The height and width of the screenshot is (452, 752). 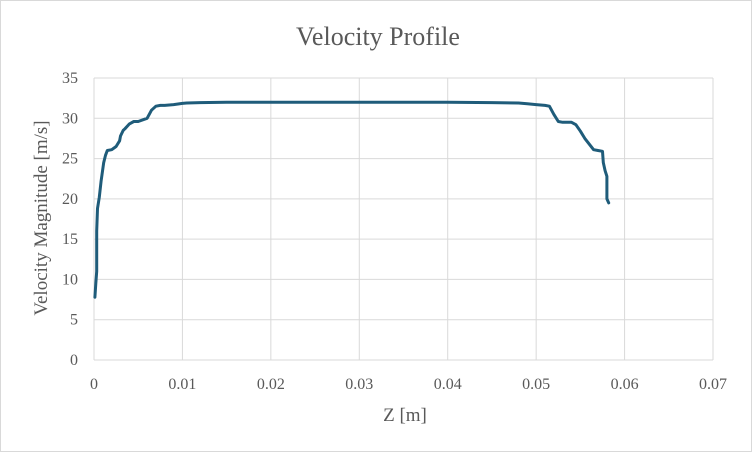 I want to click on x-tick-label: 0.07, so click(x=713, y=384).